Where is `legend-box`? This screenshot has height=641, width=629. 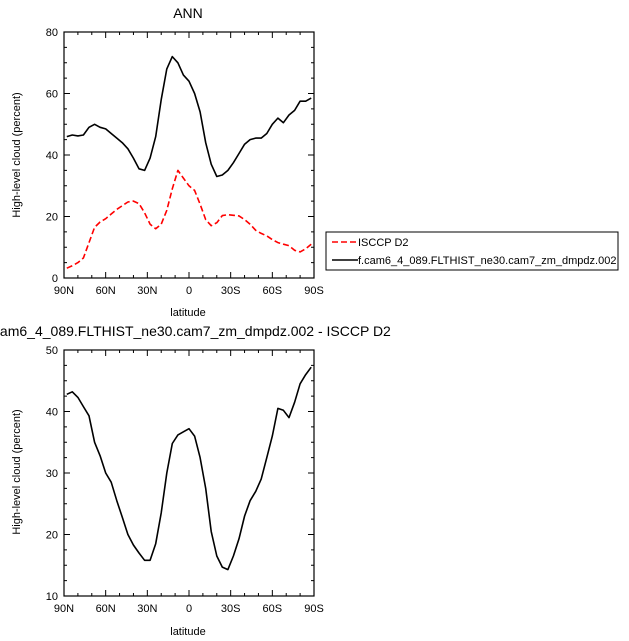 legend-box is located at coordinates (472, 251).